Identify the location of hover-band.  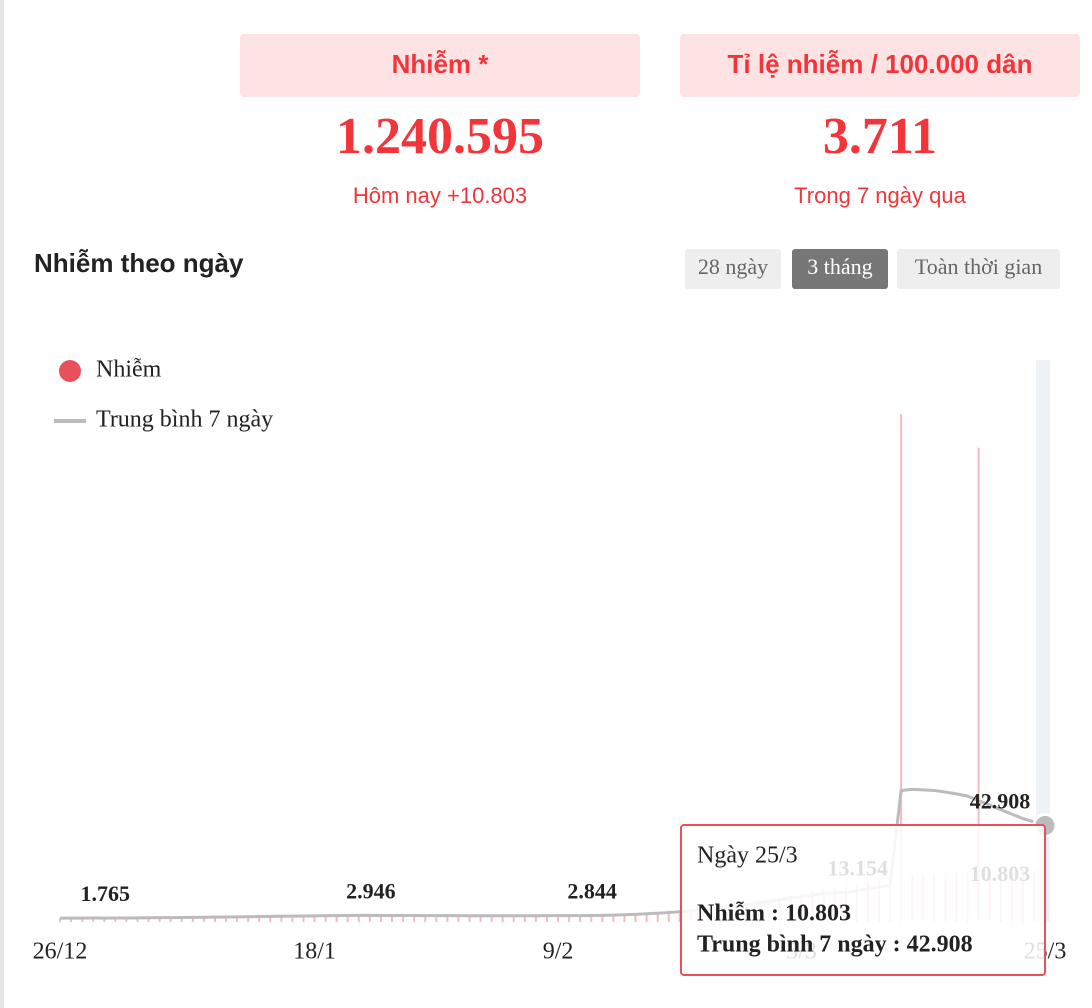
(1043, 641).